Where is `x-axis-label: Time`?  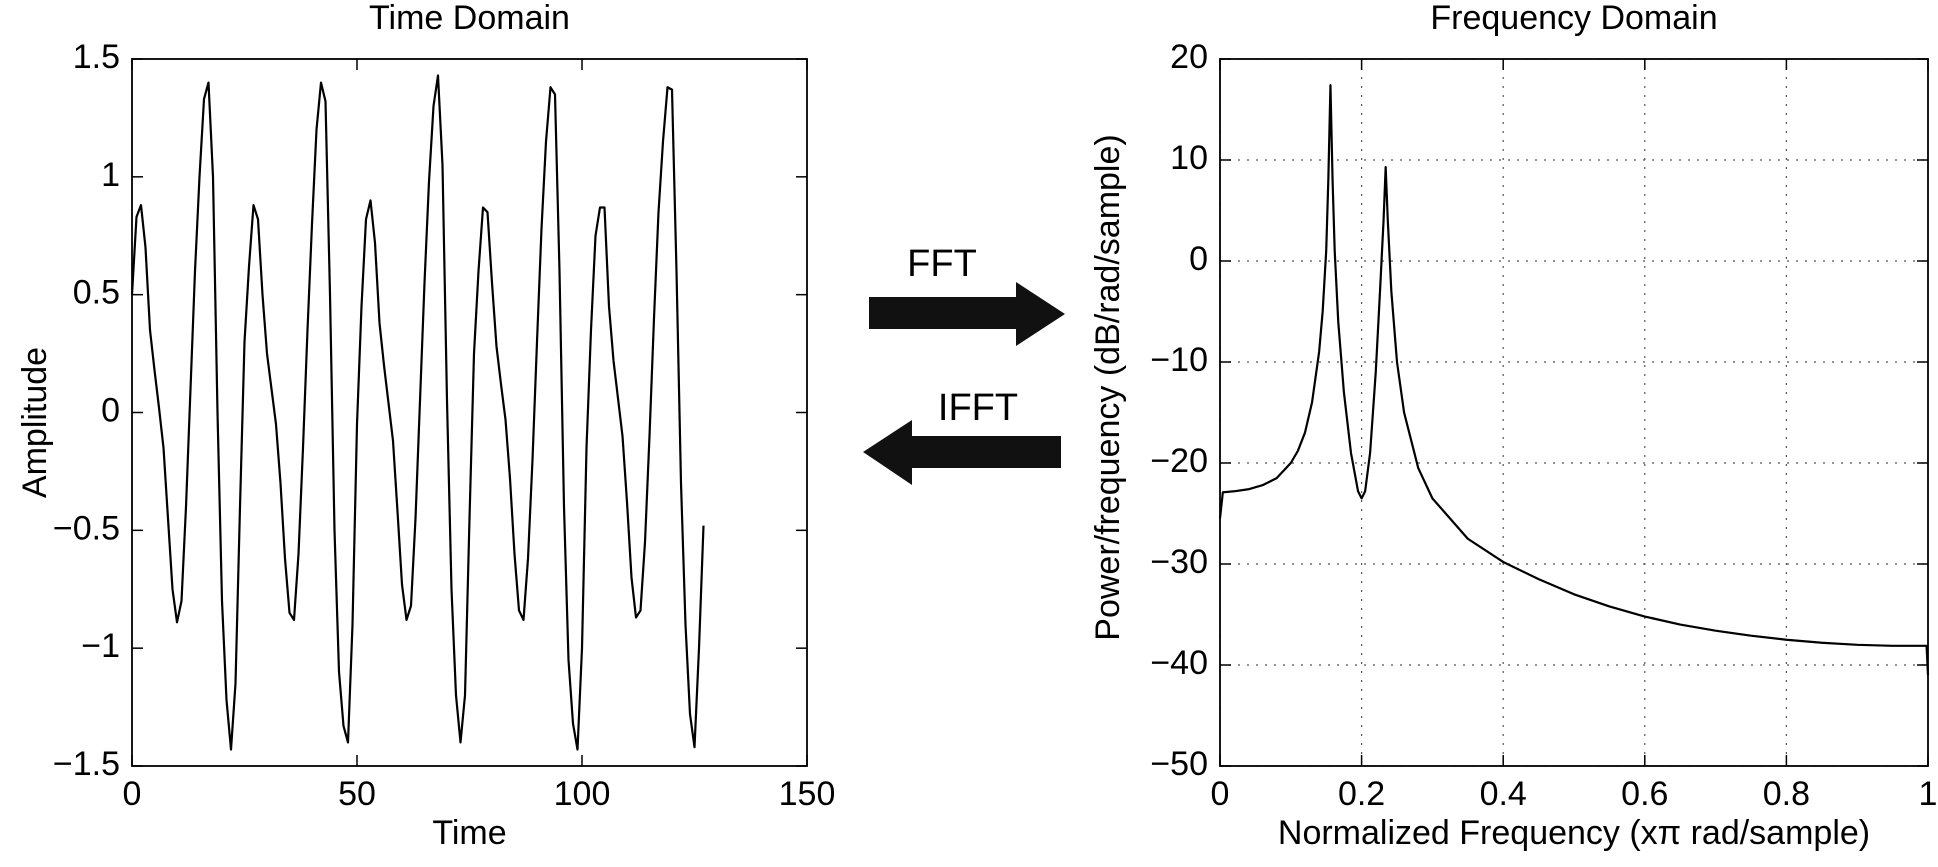 x-axis-label: Time is located at coordinates (469, 833).